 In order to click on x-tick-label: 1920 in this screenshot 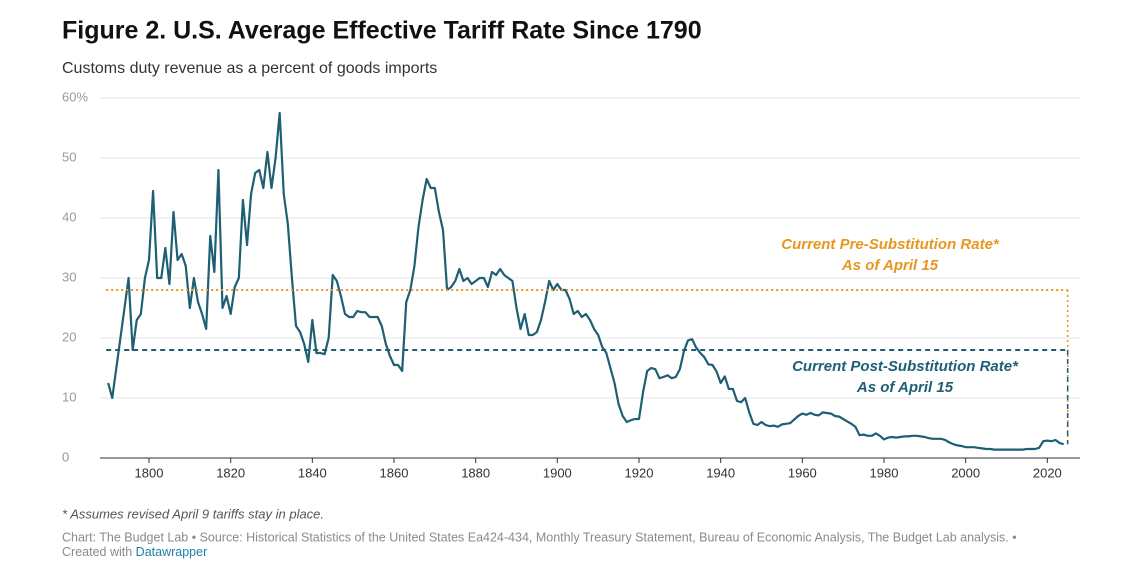, I will do `click(639, 472)`.